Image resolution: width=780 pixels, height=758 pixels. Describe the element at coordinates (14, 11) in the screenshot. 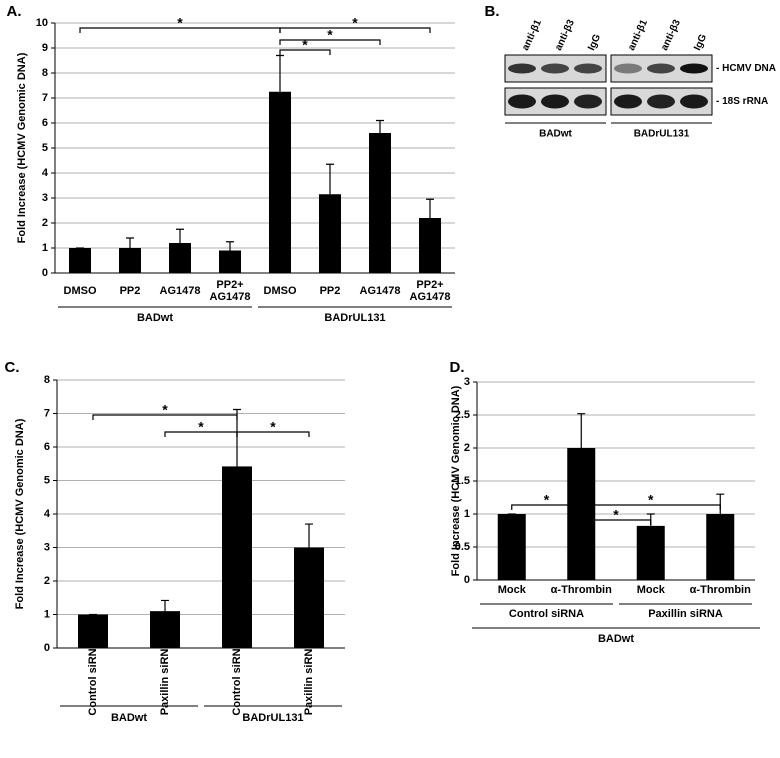

I see `panel-label: A.` at that location.